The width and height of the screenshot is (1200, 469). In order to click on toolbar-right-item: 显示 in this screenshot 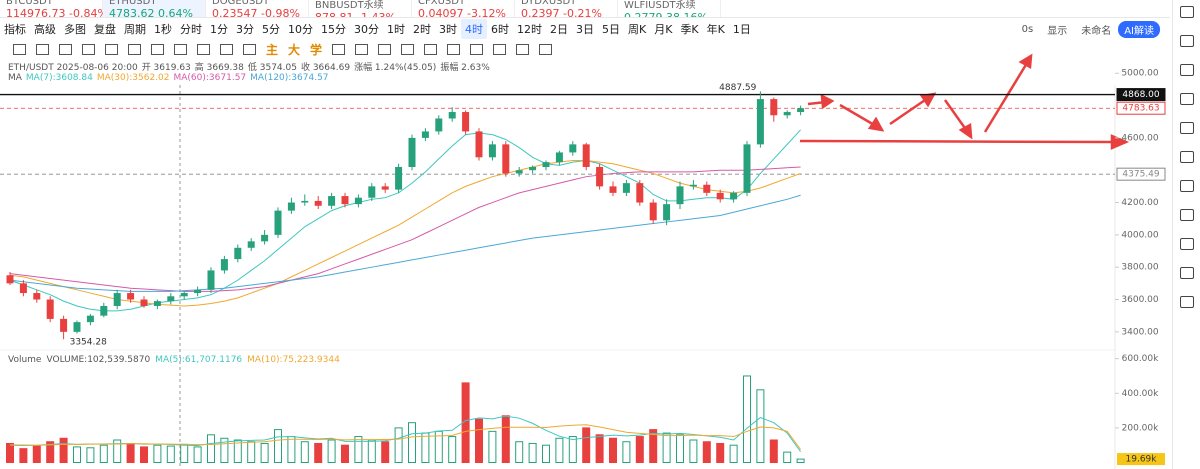, I will do `click(1057, 31)`.